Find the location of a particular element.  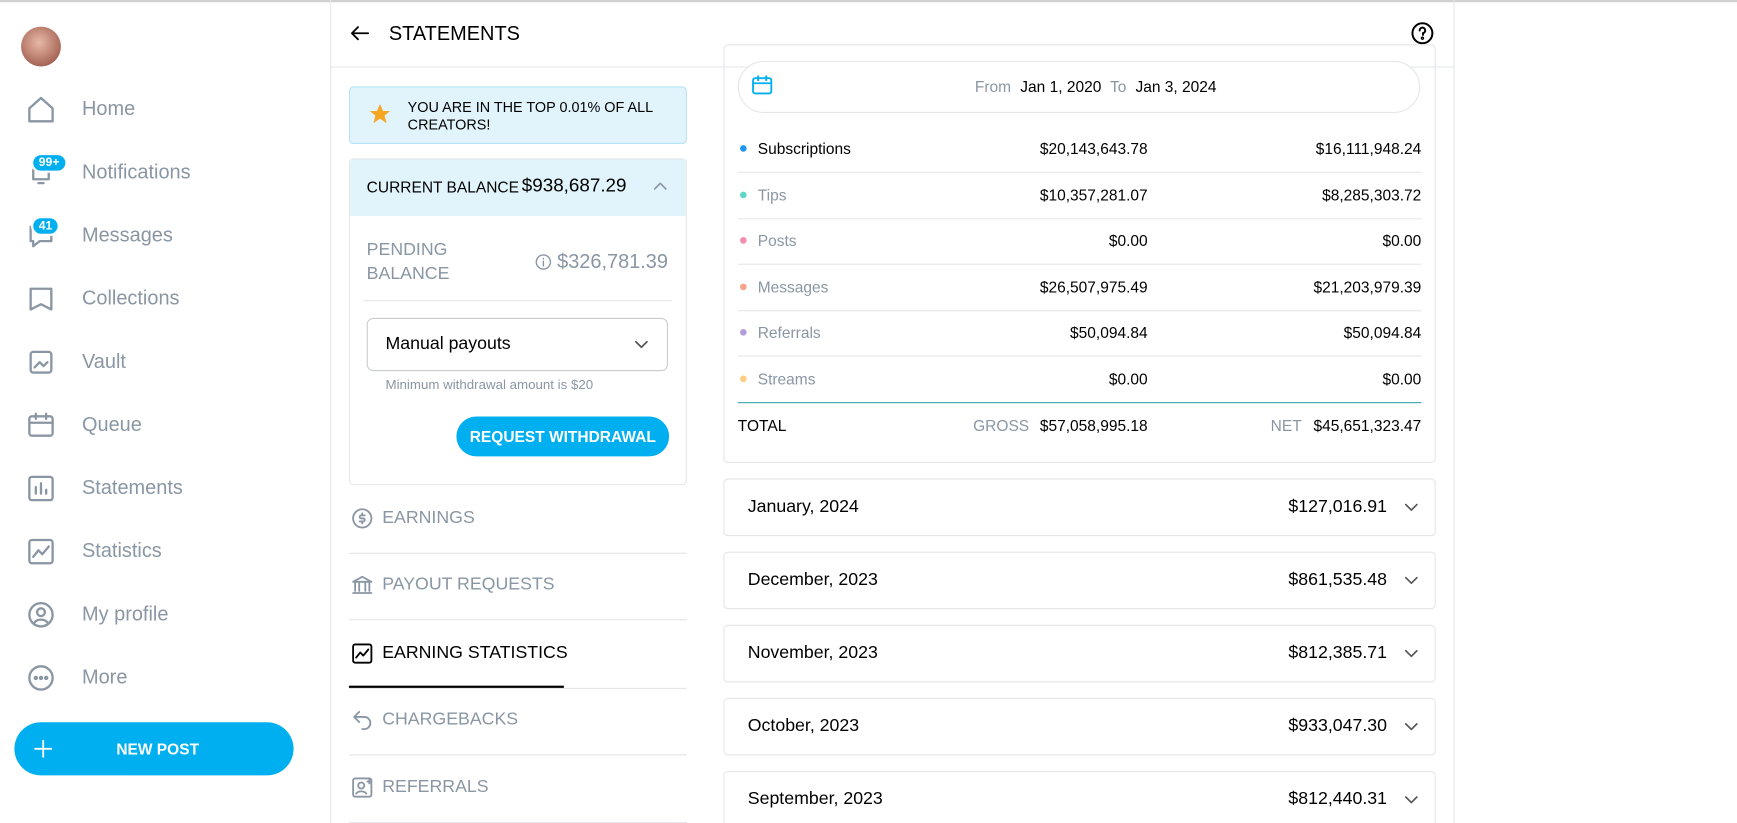

back-button is located at coordinates (360, 33).